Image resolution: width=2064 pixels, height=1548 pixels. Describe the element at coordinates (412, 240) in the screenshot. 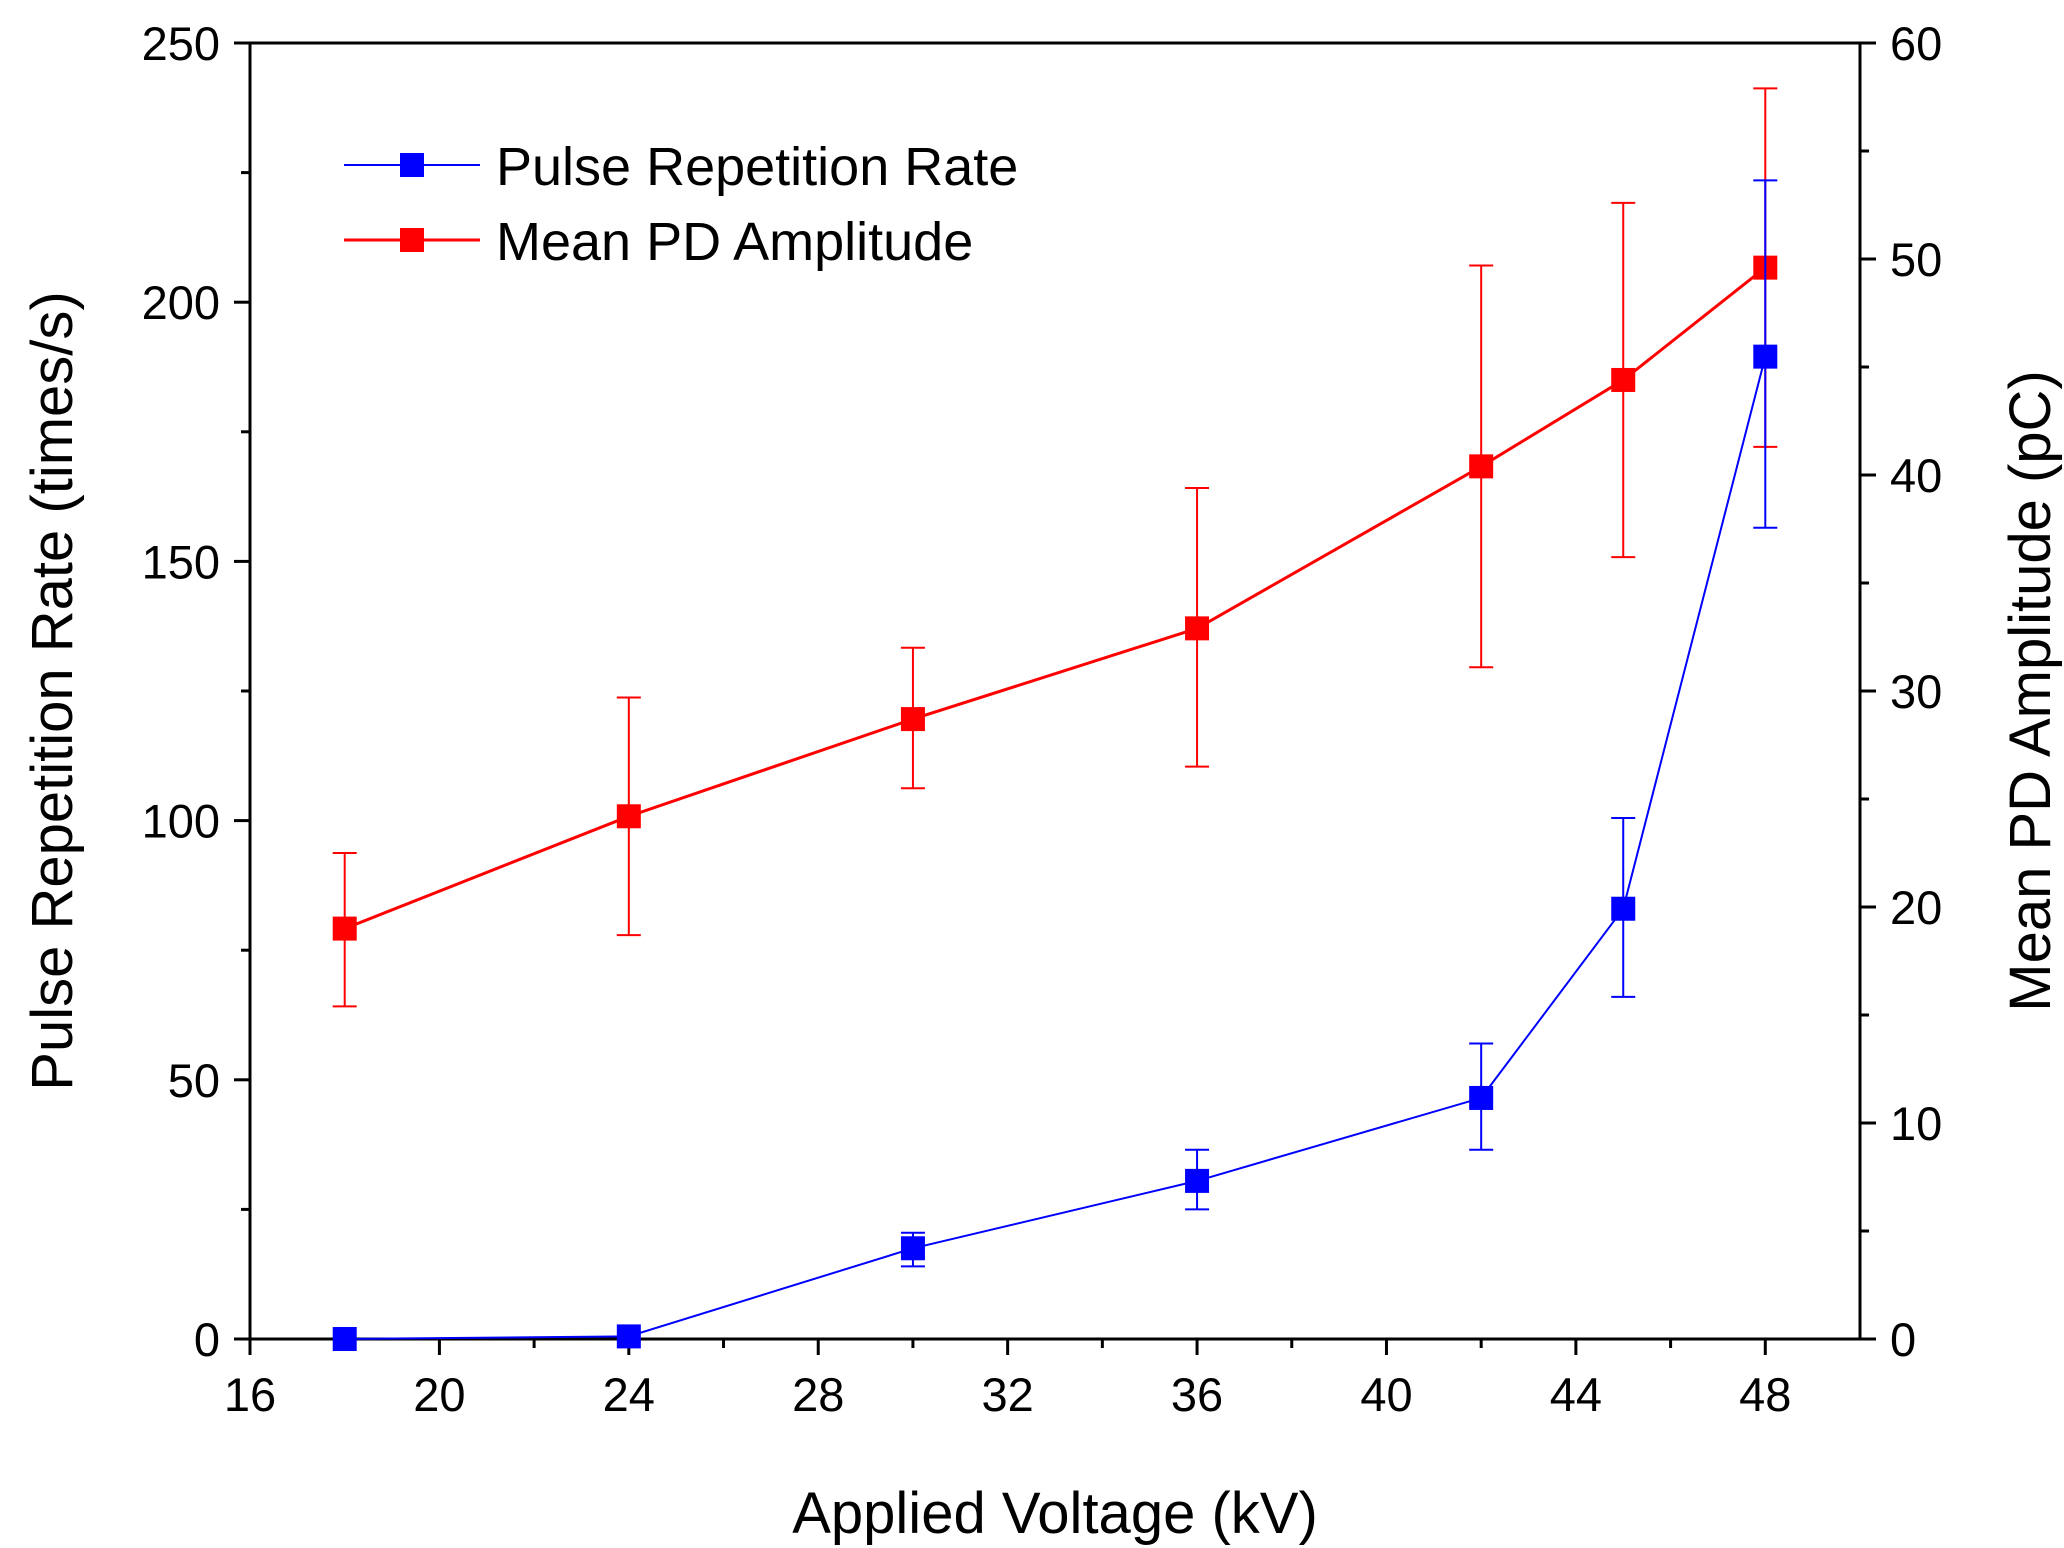

I see `legend-marker-pd-amplitude` at that location.